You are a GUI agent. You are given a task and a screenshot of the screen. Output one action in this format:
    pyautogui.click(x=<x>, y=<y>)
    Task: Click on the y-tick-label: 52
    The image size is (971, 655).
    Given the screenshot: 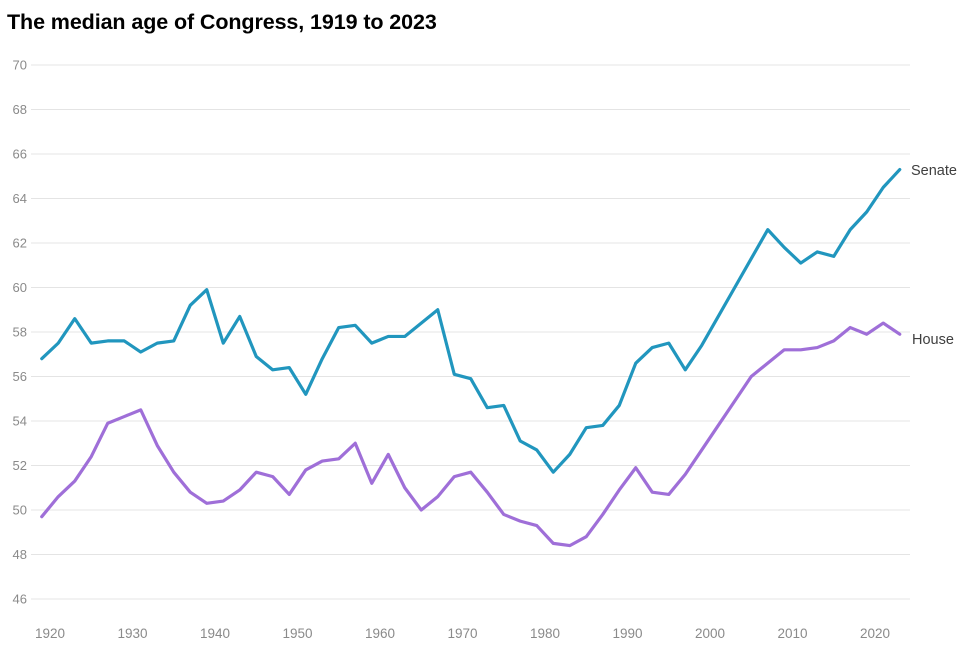 What is the action you would take?
    pyautogui.click(x=20, y=465)
    